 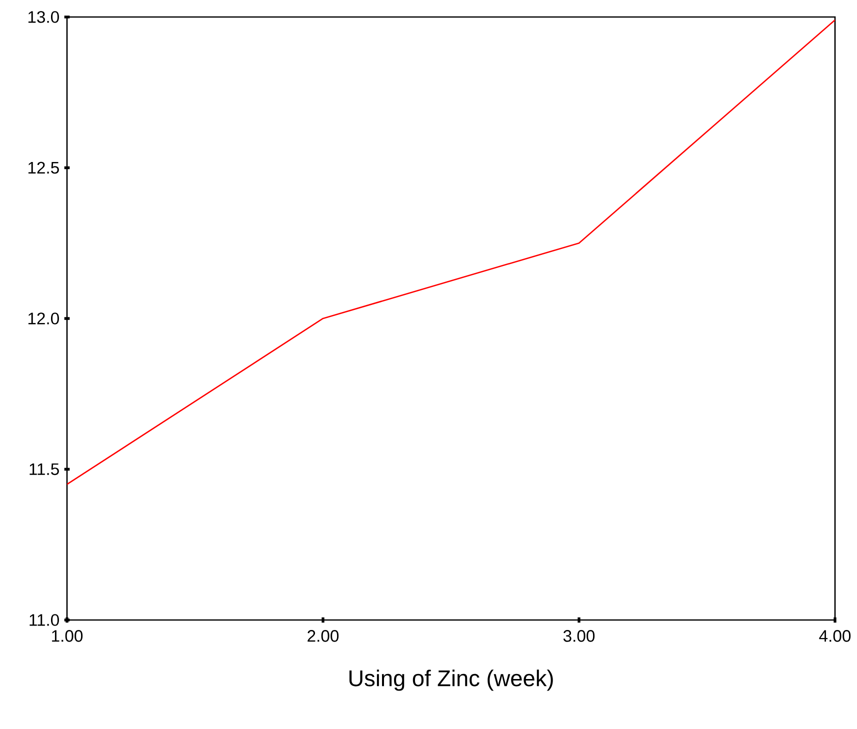 I want to click on y-tick-label: 12.0, so click(x=43, y=318).